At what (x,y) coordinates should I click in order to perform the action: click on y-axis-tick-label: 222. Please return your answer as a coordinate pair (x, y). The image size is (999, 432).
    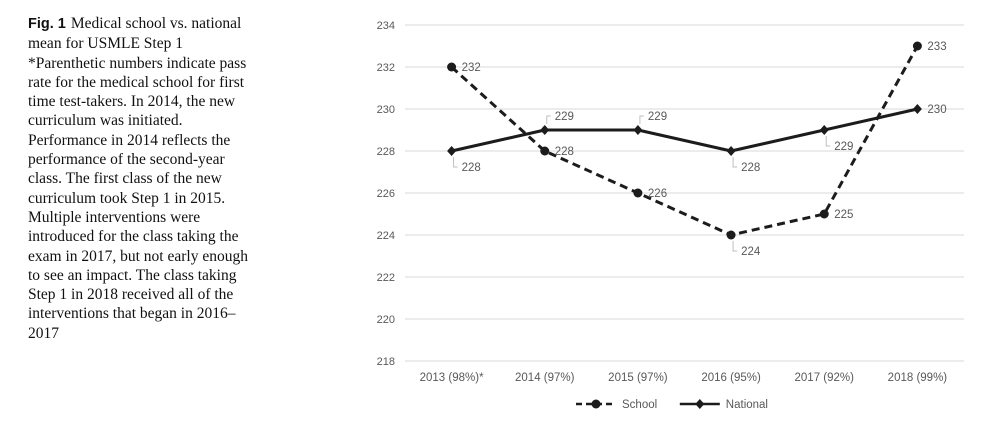
    Looking at the image, I should click on (386, 278).